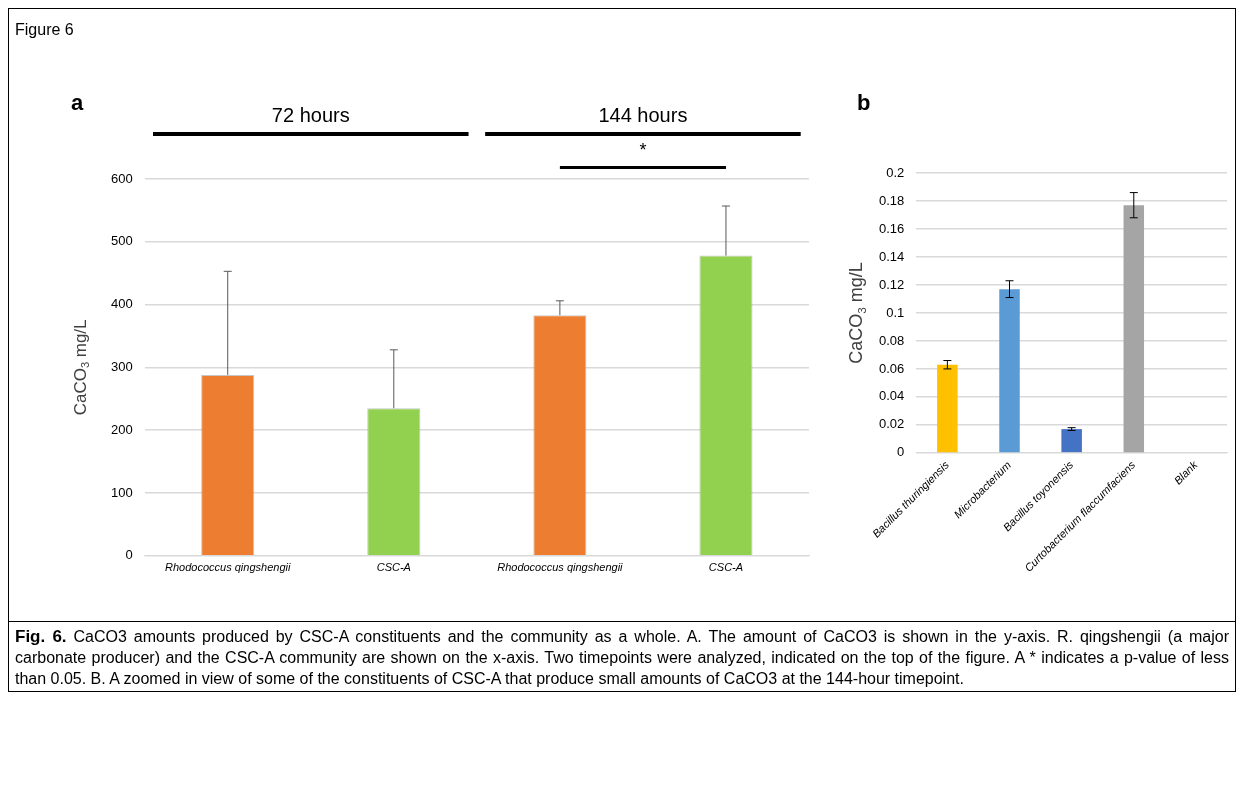  Describe the element at coordinates (891, 396) in the screenshot. I see `y-tick-label: 0.04` at that location.